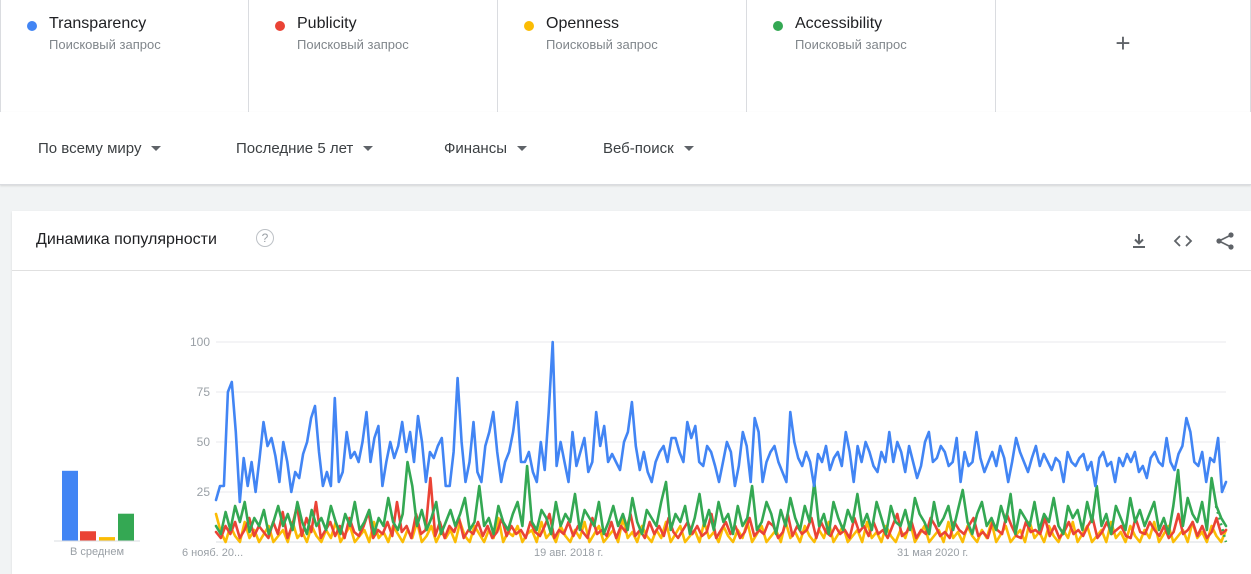 The height and width of the screenshot is (574, 1251). What do you see at coordinates (98, 23) in the screenshot?
I see `term-name: Transparency` at bounding box center [98, 23].